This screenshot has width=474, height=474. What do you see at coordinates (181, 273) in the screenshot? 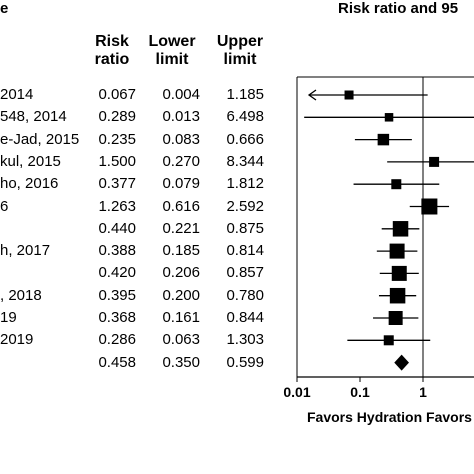
I see `lower-limit-value: 0.206` at bounding box center [181, 273].